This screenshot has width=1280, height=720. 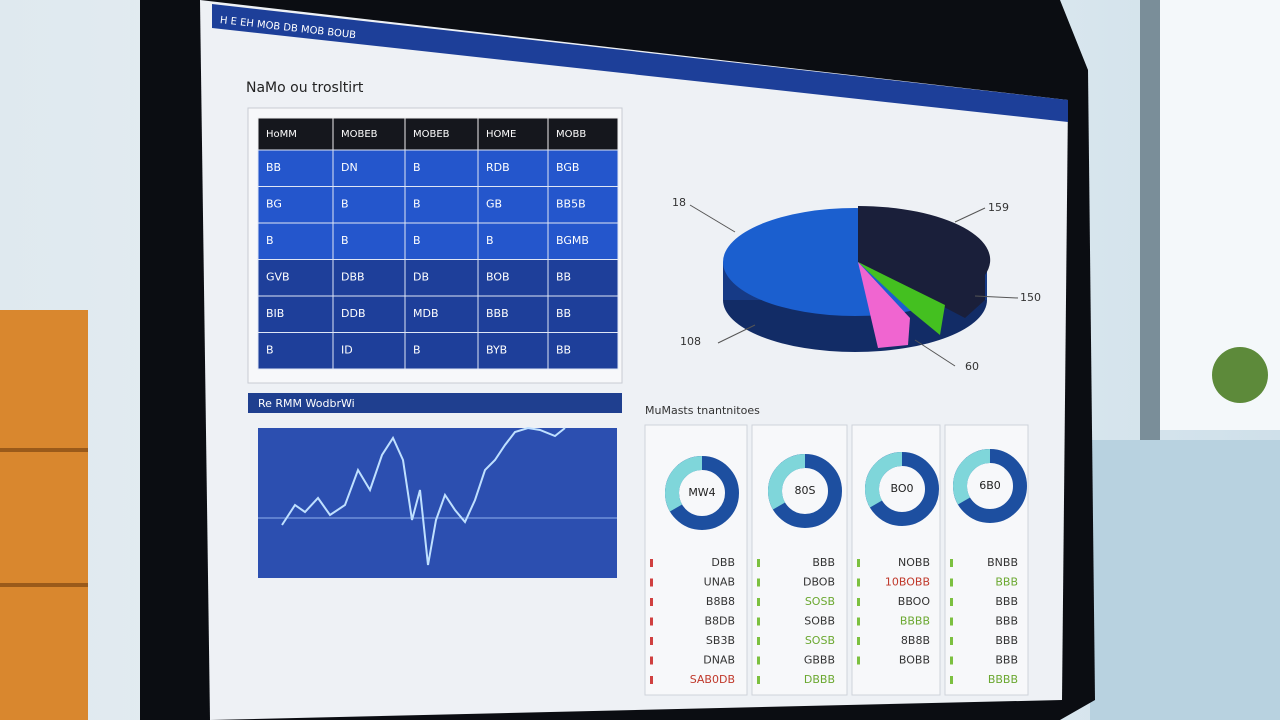 What do you see at coordinates (998, 207) in the screenshot?
I see `pie-label: 159` at bounding box center [998, 207].